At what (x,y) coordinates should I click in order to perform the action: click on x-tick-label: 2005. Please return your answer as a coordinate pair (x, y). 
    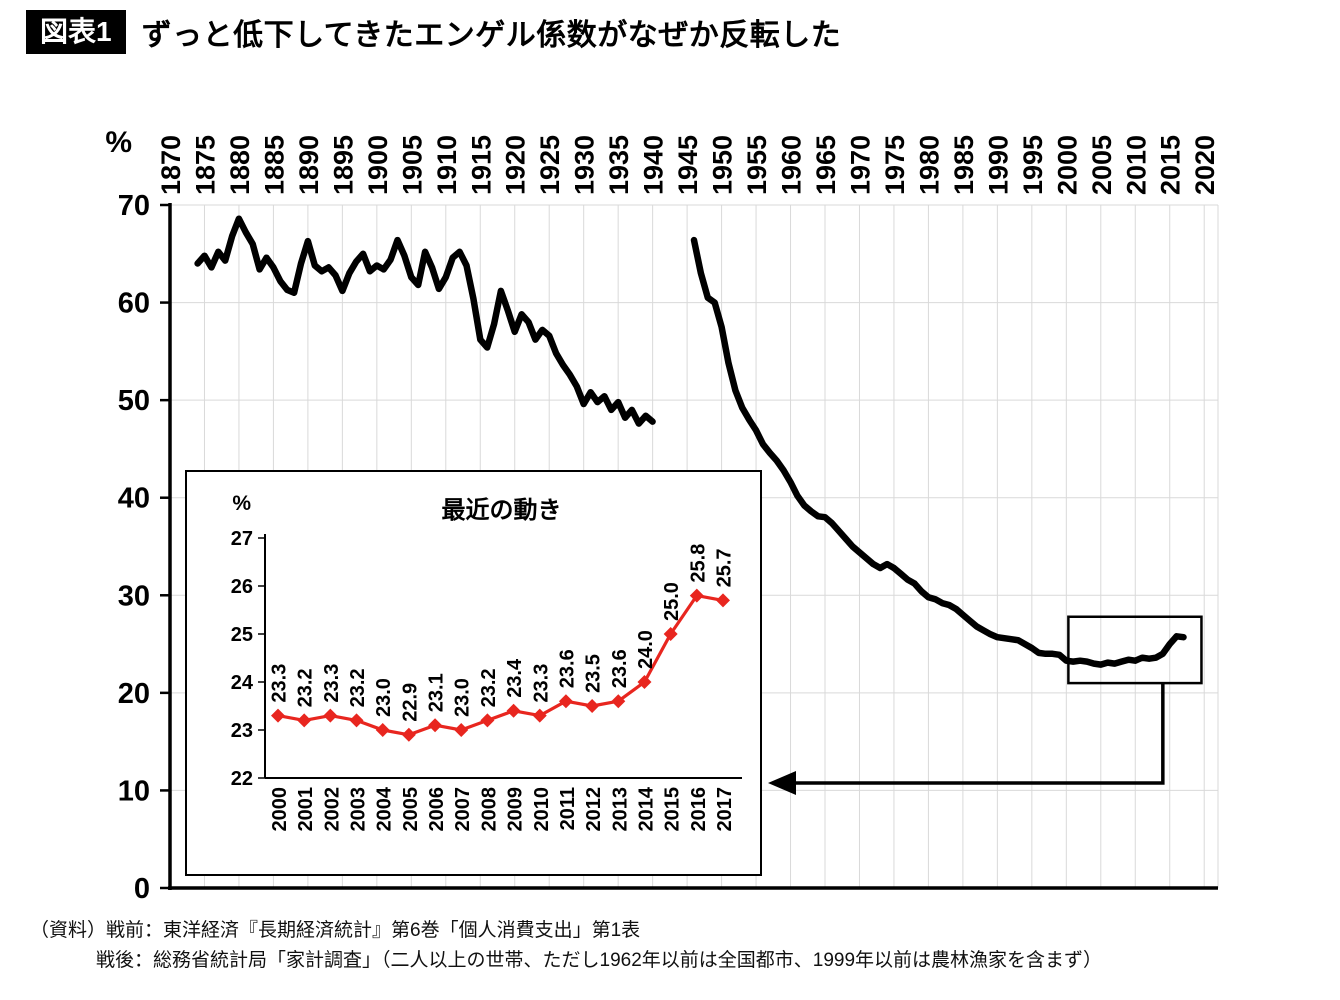
    Looking at the image, I should click on (1102, 165).